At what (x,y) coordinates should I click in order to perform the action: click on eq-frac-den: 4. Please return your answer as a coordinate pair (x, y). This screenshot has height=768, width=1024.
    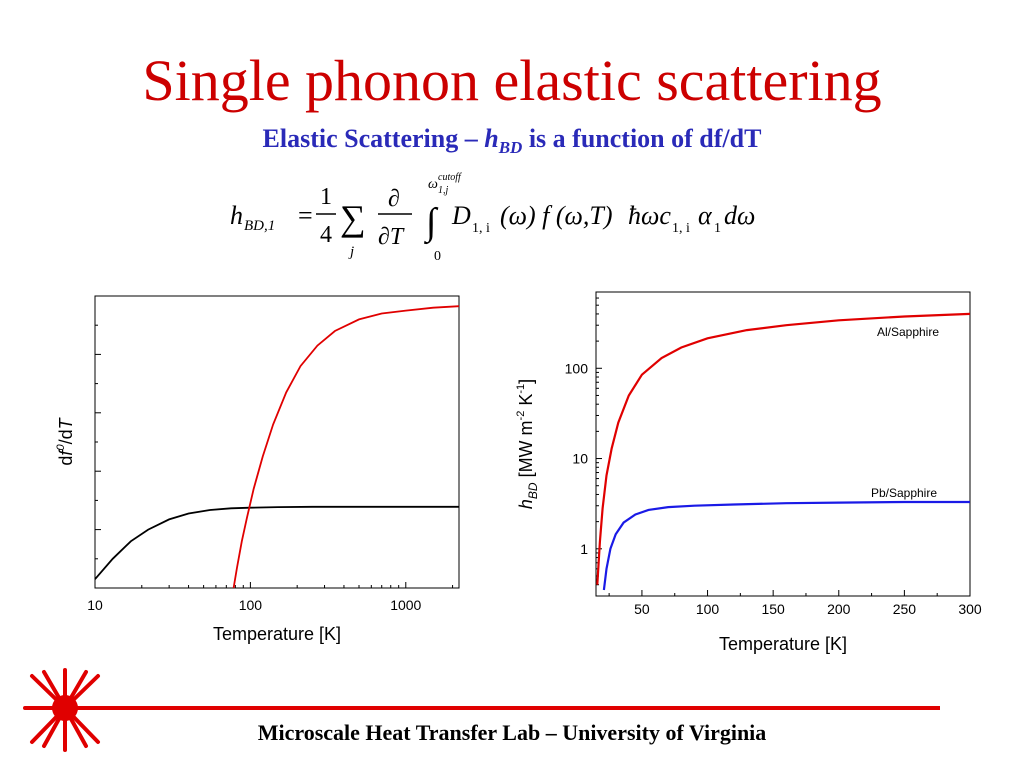
    Looking at the image, I should click on (326, 235).